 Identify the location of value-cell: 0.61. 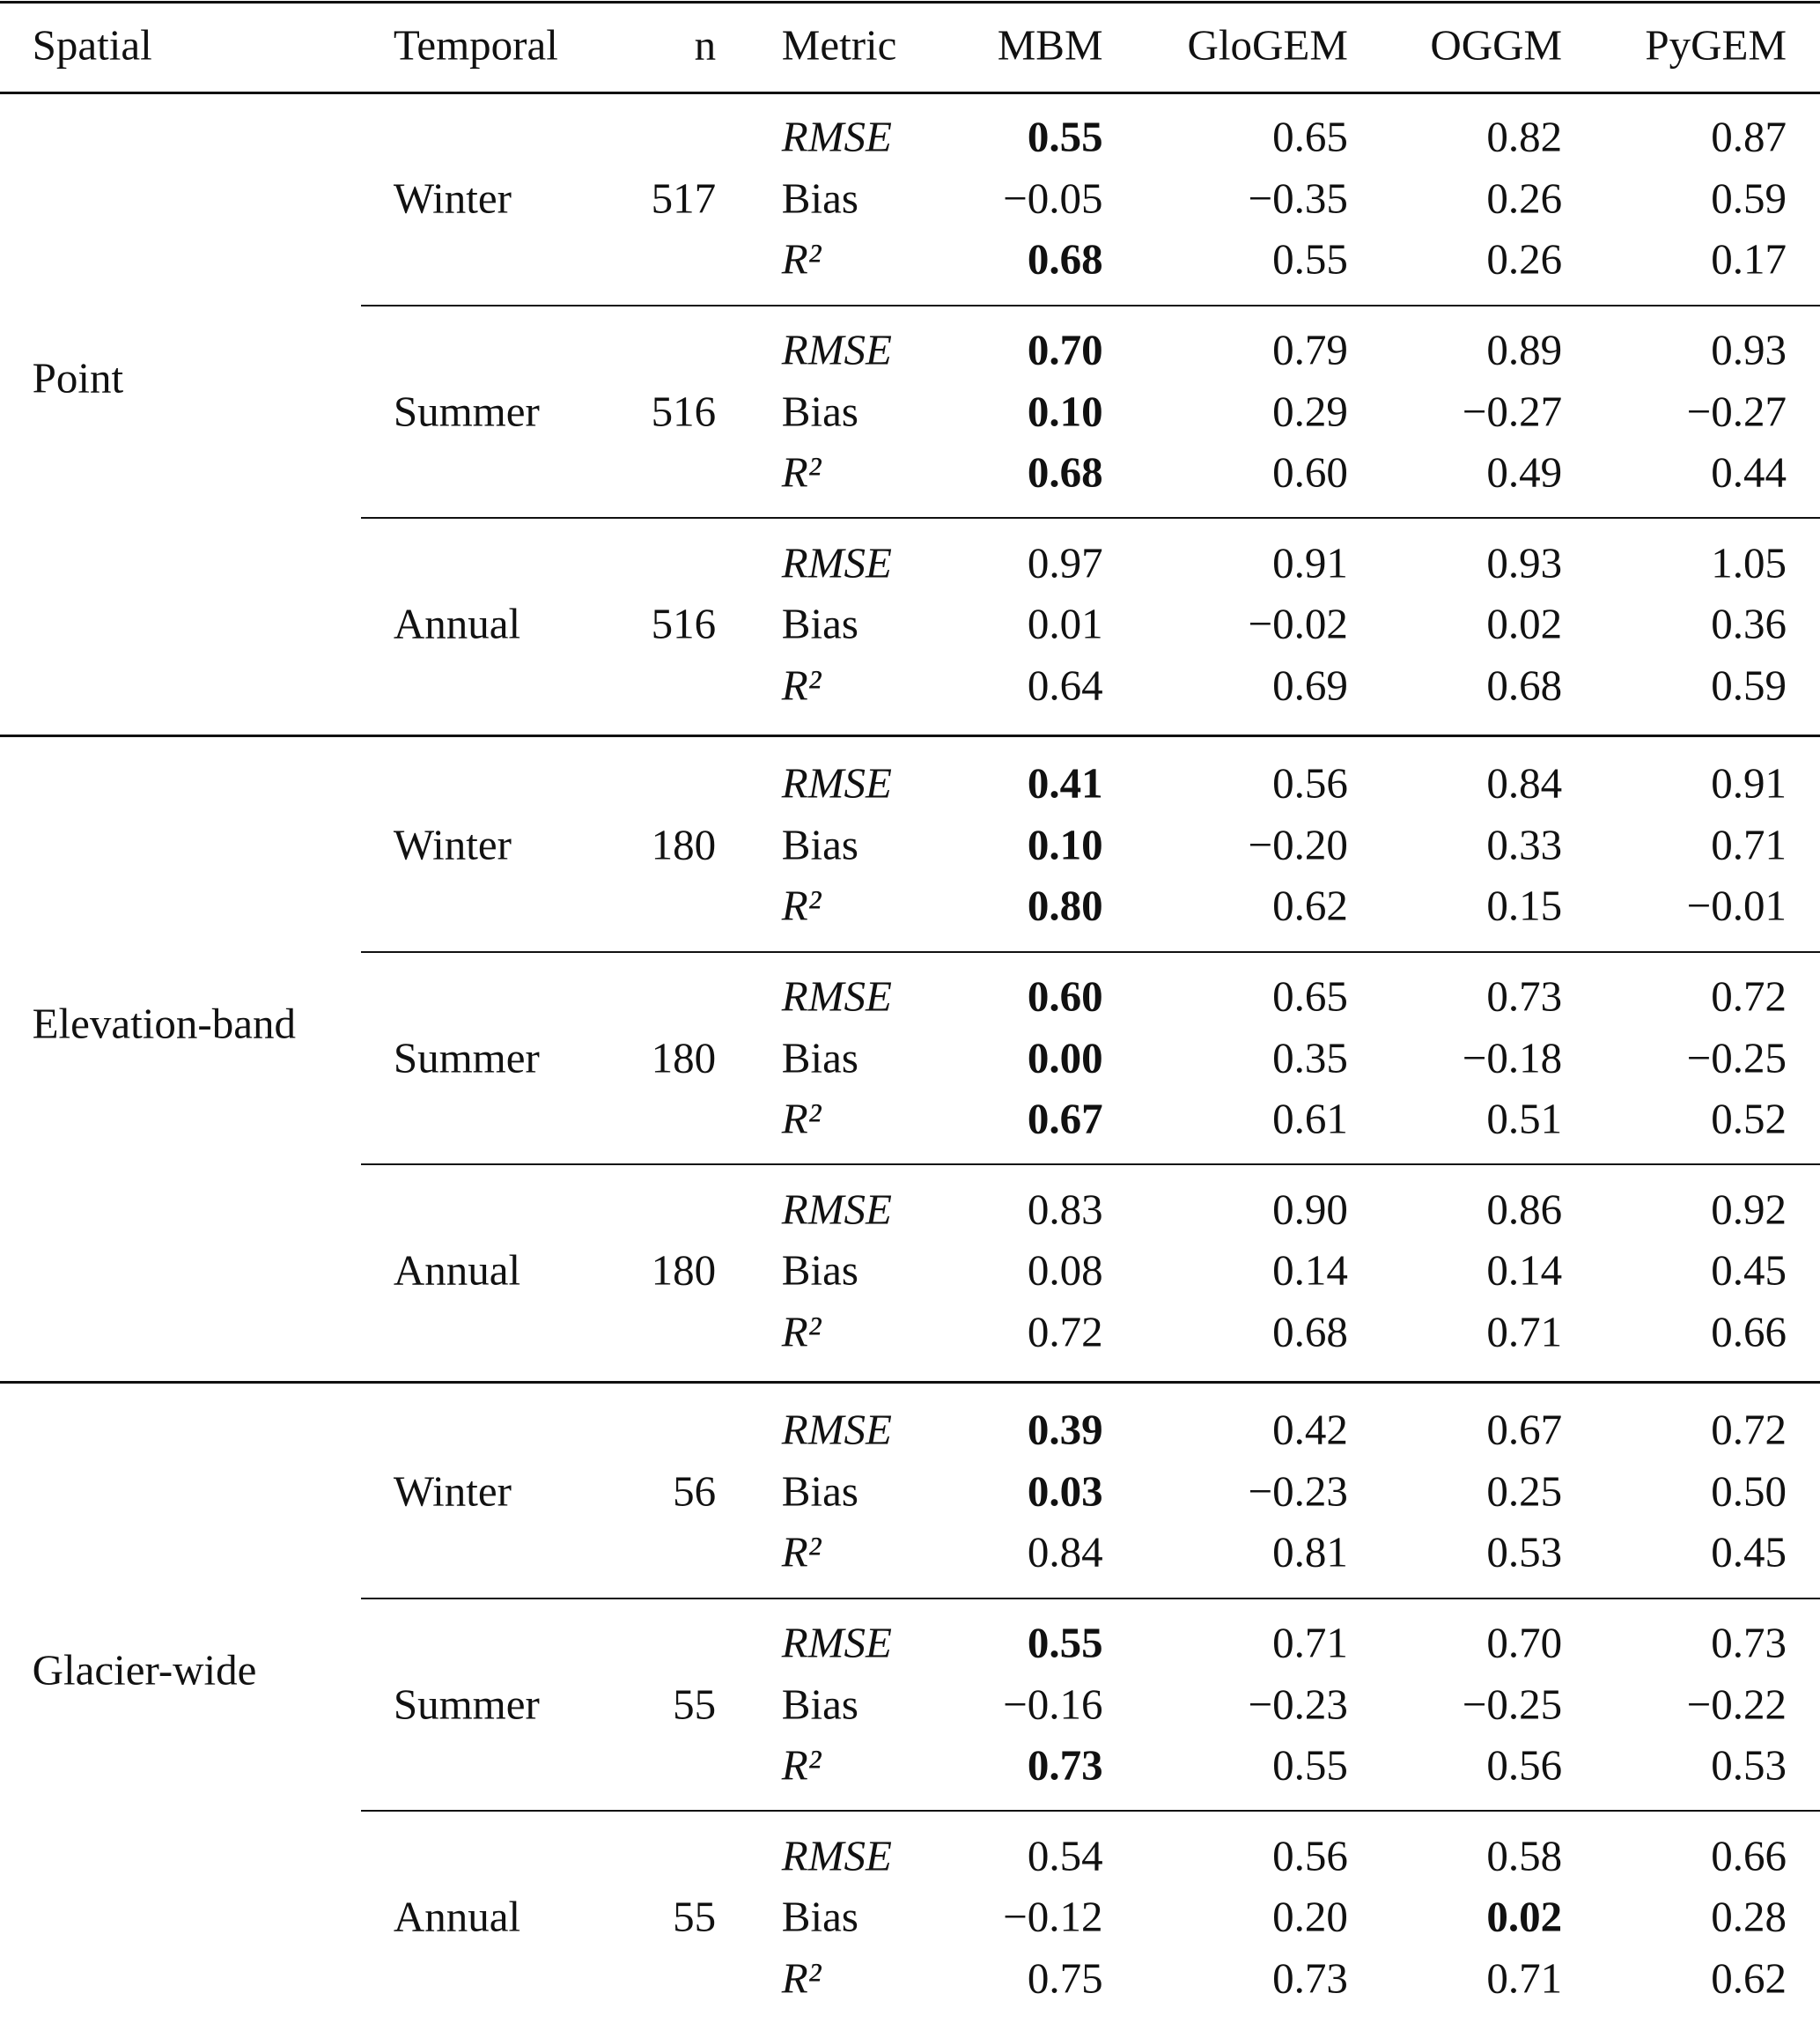
(1310, 1118).